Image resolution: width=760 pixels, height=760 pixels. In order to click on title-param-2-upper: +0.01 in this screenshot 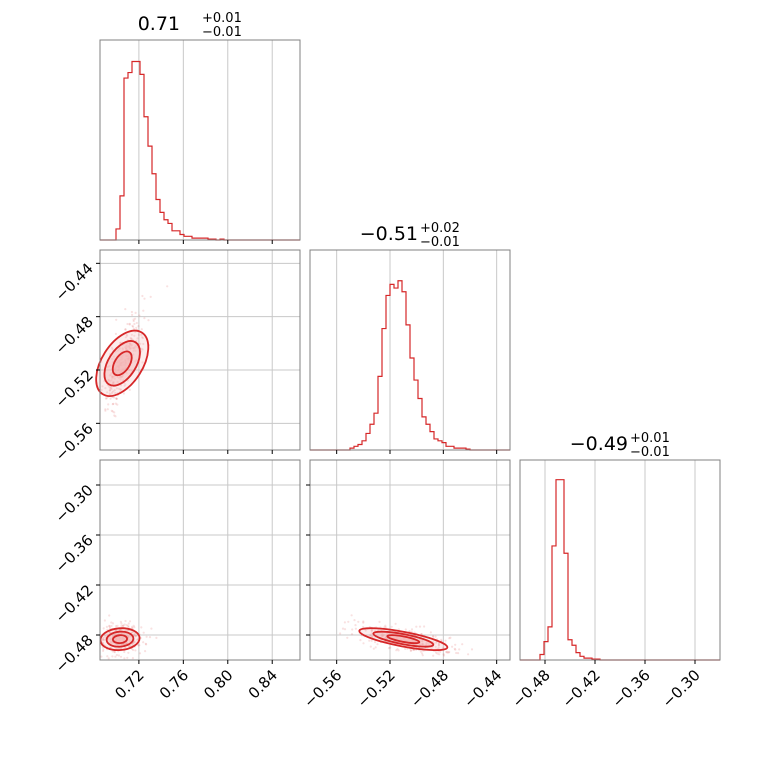, I will do `click(650, 438)`.